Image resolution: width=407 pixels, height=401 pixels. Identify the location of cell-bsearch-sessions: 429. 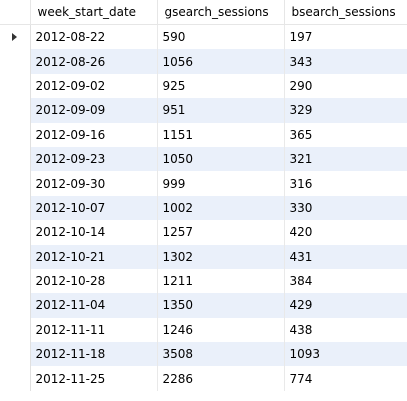
(345, 305).